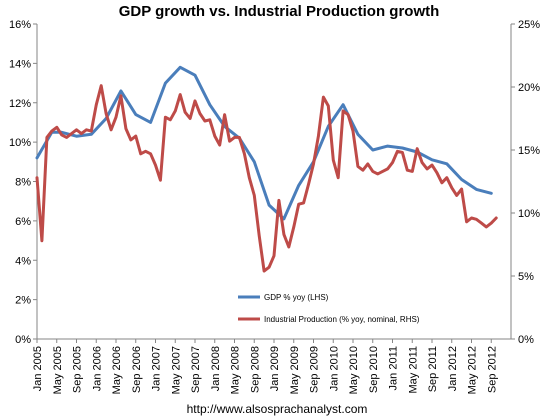 The width and height of the screenshot is (549, 419). I want to click on right-axis-tick-label: 10%, so click(529, 214).